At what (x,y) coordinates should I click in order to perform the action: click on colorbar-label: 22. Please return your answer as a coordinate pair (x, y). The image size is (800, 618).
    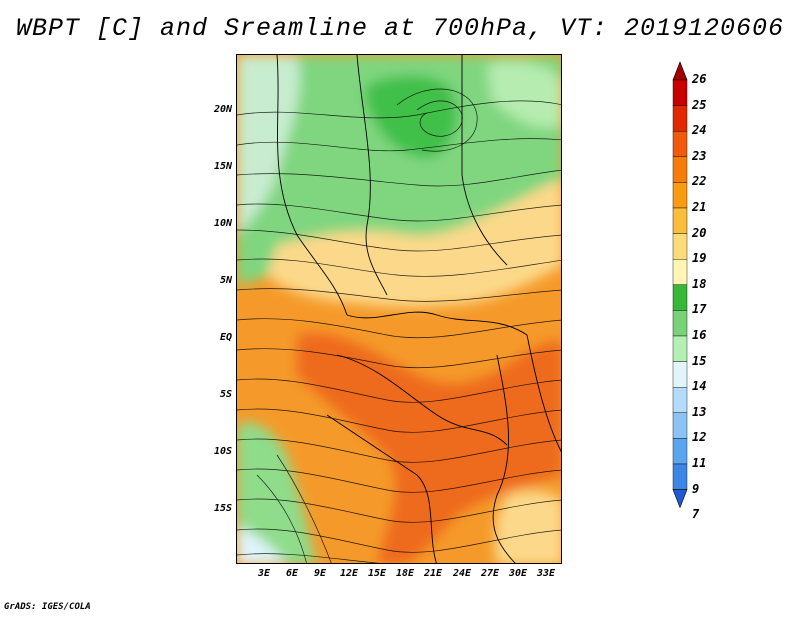
    Looking at the image, I should click on (699, 181).